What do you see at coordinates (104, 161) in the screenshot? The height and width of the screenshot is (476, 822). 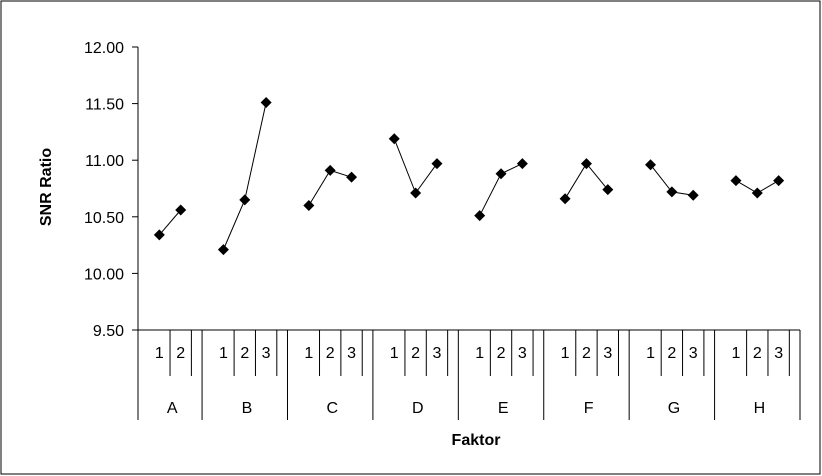 I see `y-tick-label: 11.00` at bounding box center [104, 161].